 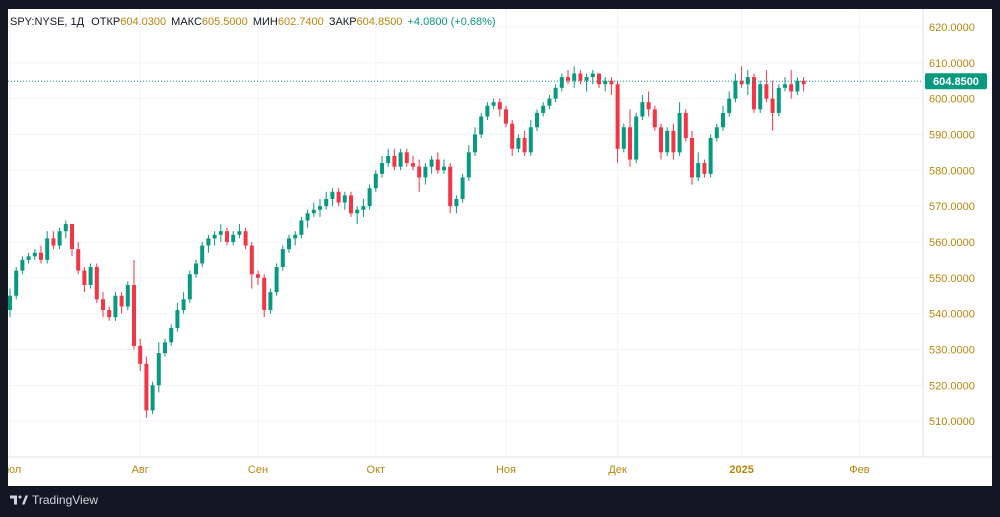 I want to click on legend-low-label: МИН, so click(x=265, y=22).